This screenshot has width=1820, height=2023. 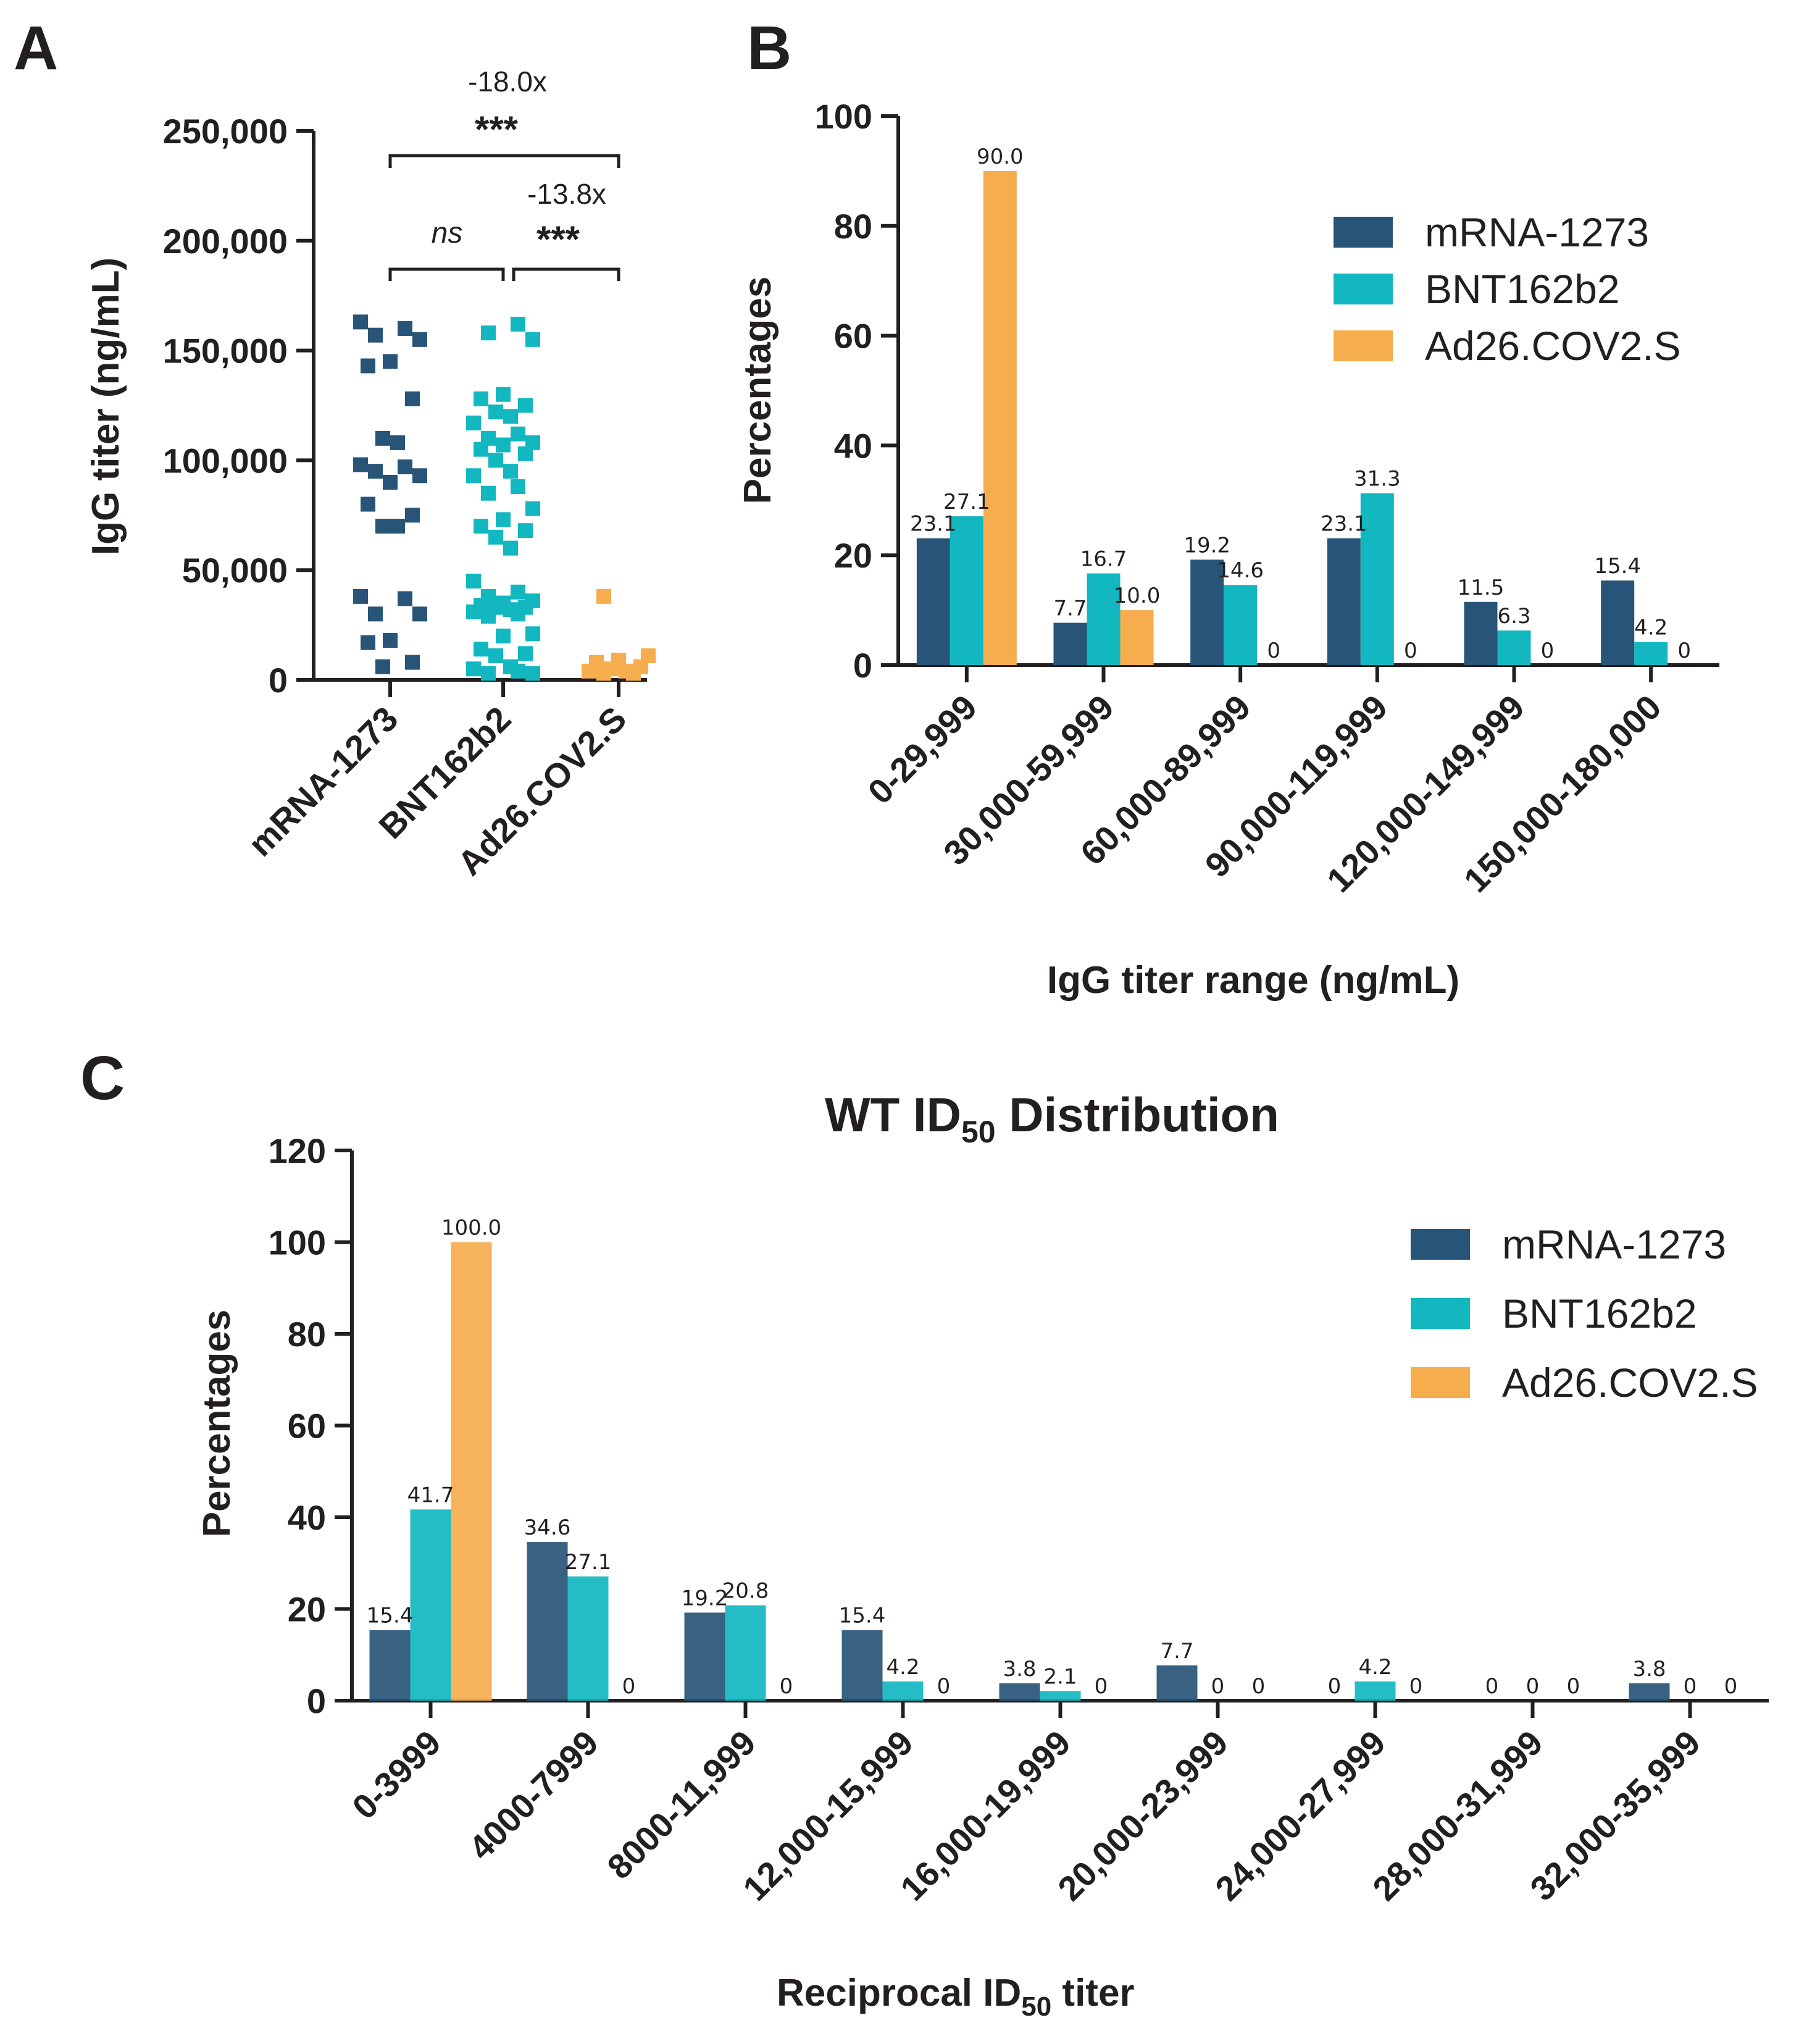 I want to click on panel-c-title-subscript: 50, so click(x=978, y=1132).